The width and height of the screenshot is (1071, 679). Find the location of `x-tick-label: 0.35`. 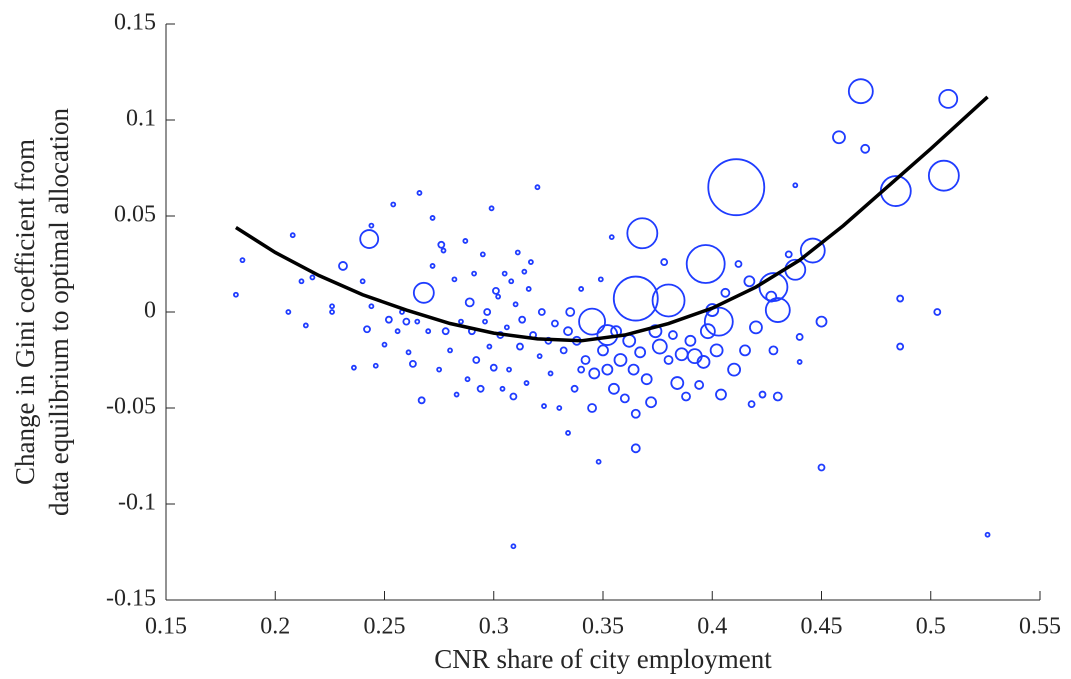

x-tick-label: 0.35 is located at coordinates (603, 627).